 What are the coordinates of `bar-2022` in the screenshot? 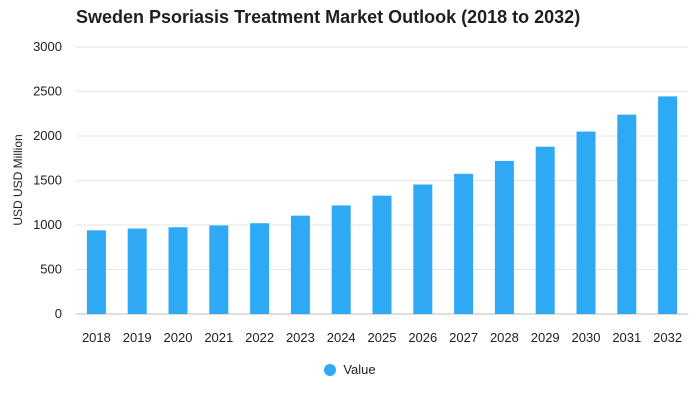 It's located at (260, 268).